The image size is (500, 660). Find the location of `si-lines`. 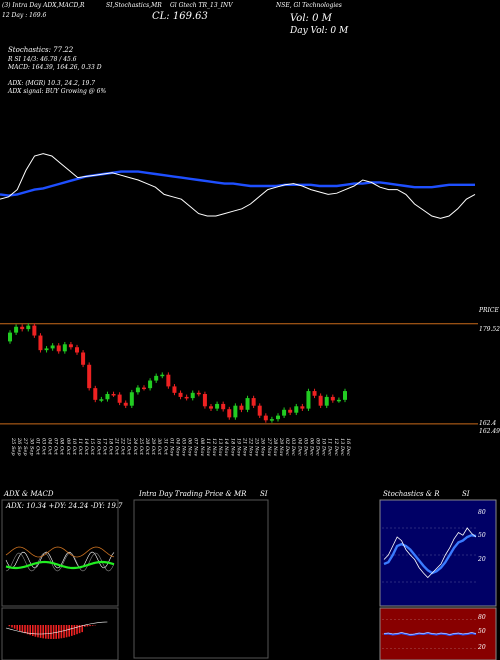

si-lines is located at coordinates (429, 634).